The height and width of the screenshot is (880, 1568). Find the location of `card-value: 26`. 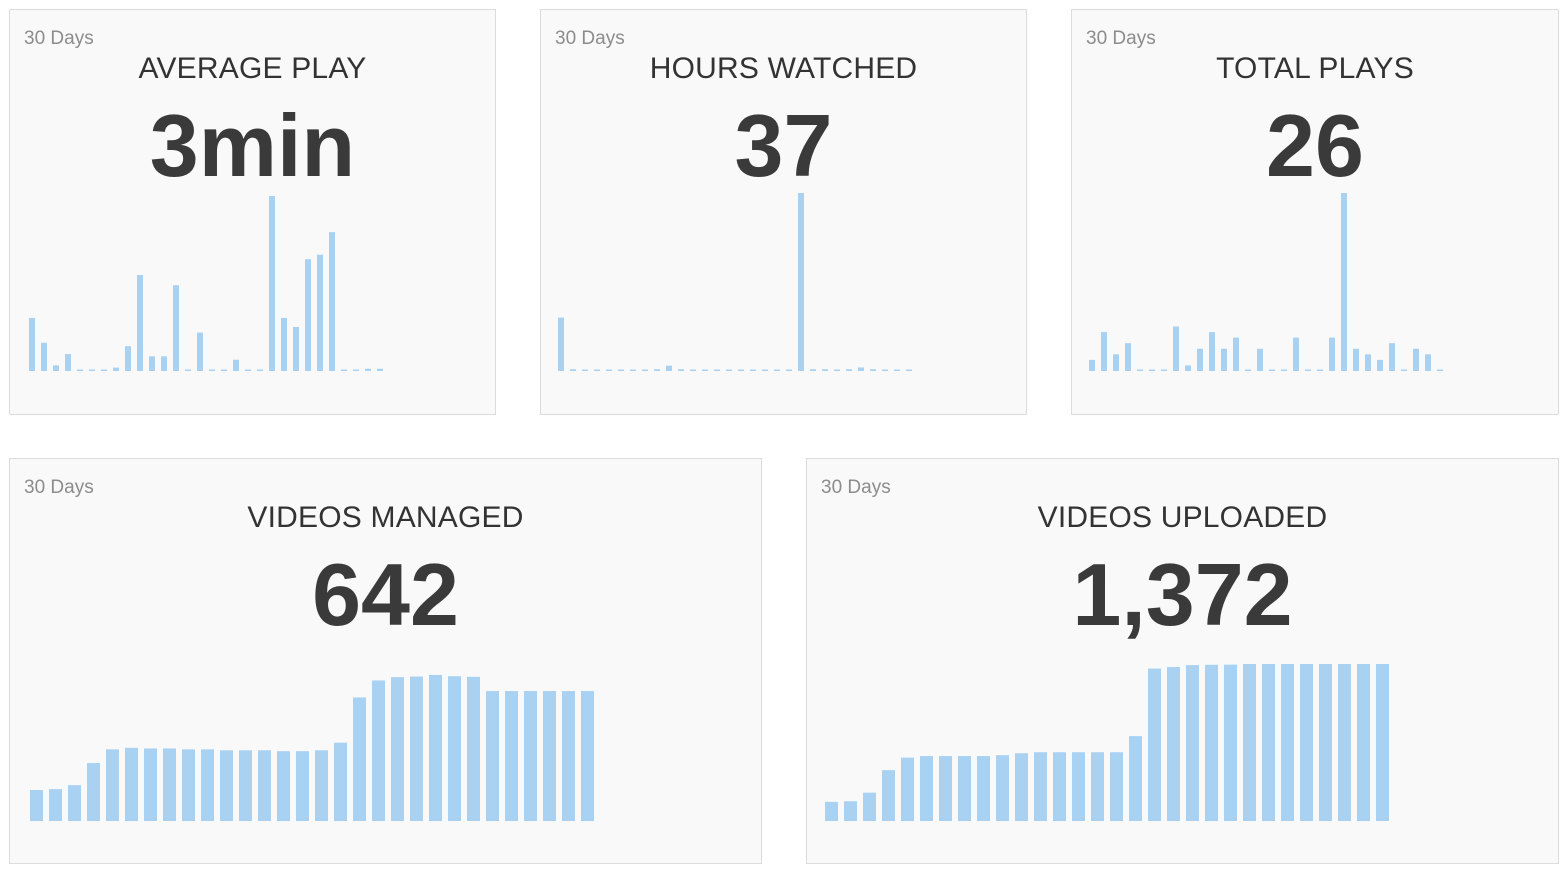

card-value: 26 is located at coordinates (1315, 145).